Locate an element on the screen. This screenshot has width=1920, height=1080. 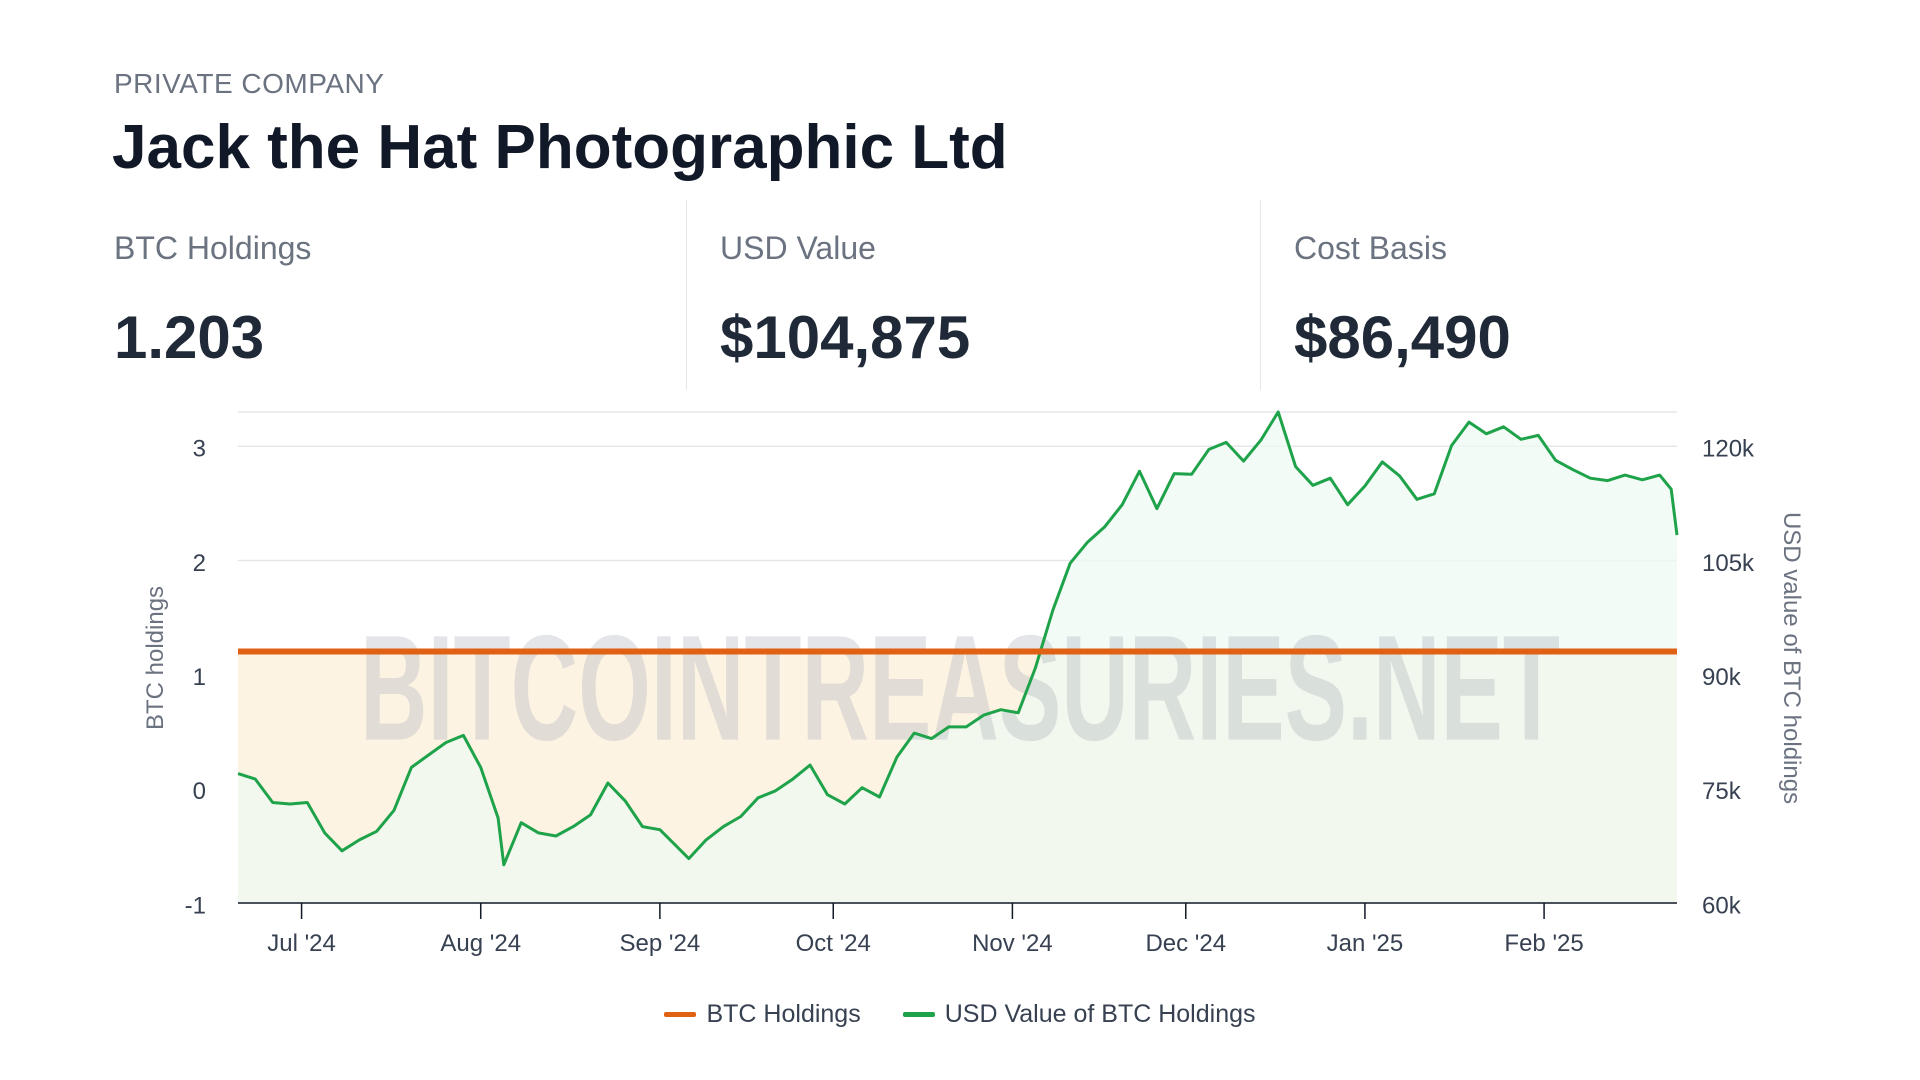
x-tick-label: Aug '24 is located at coordinates (480, 943).